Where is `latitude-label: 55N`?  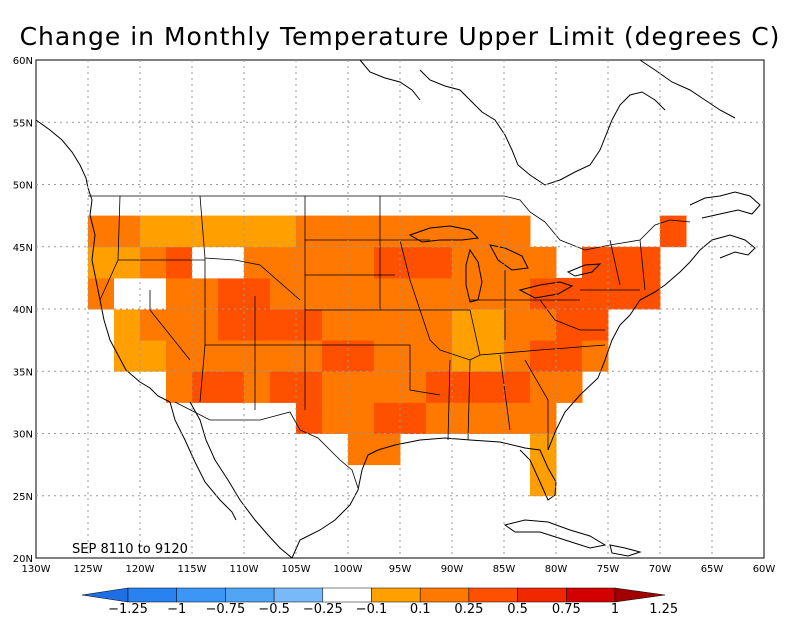
latitude-label: 55N is located at coordinates (23, 123).